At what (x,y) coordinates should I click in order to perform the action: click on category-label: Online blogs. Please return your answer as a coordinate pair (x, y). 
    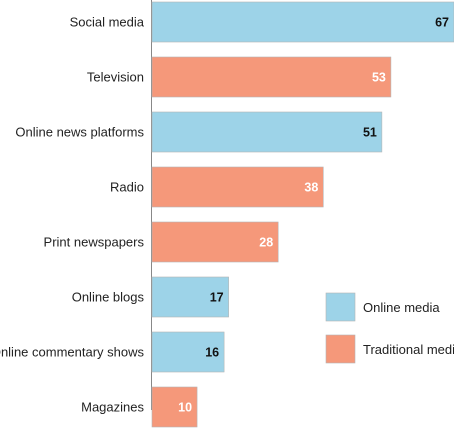
    Looking at the image, I should click on (108, 297).